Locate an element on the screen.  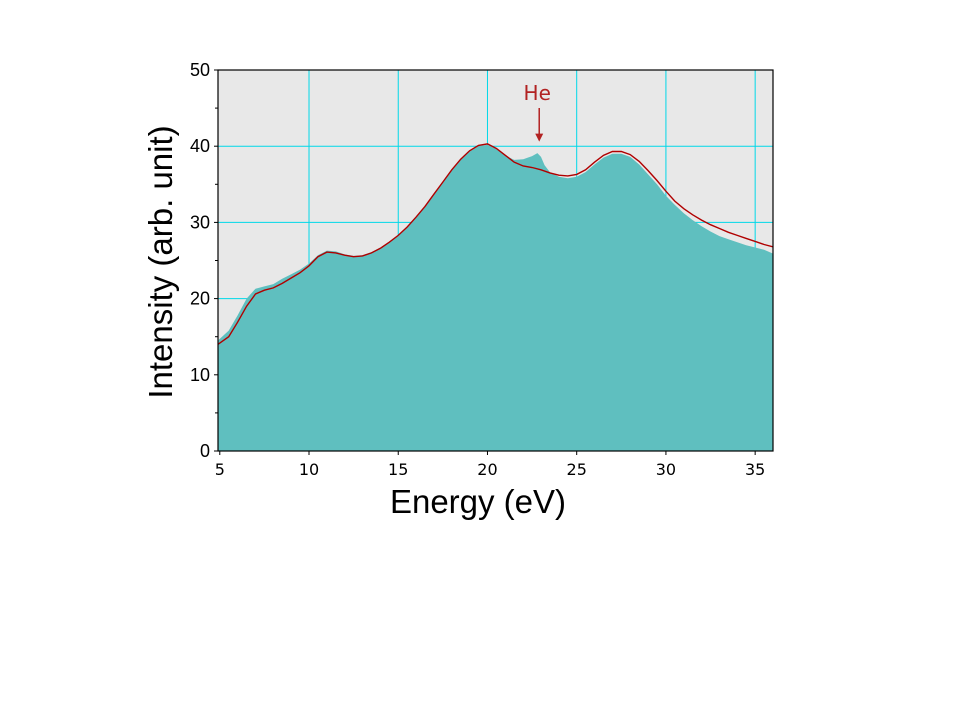
x-tick-label: 10 is located at coordinates (309, 469).